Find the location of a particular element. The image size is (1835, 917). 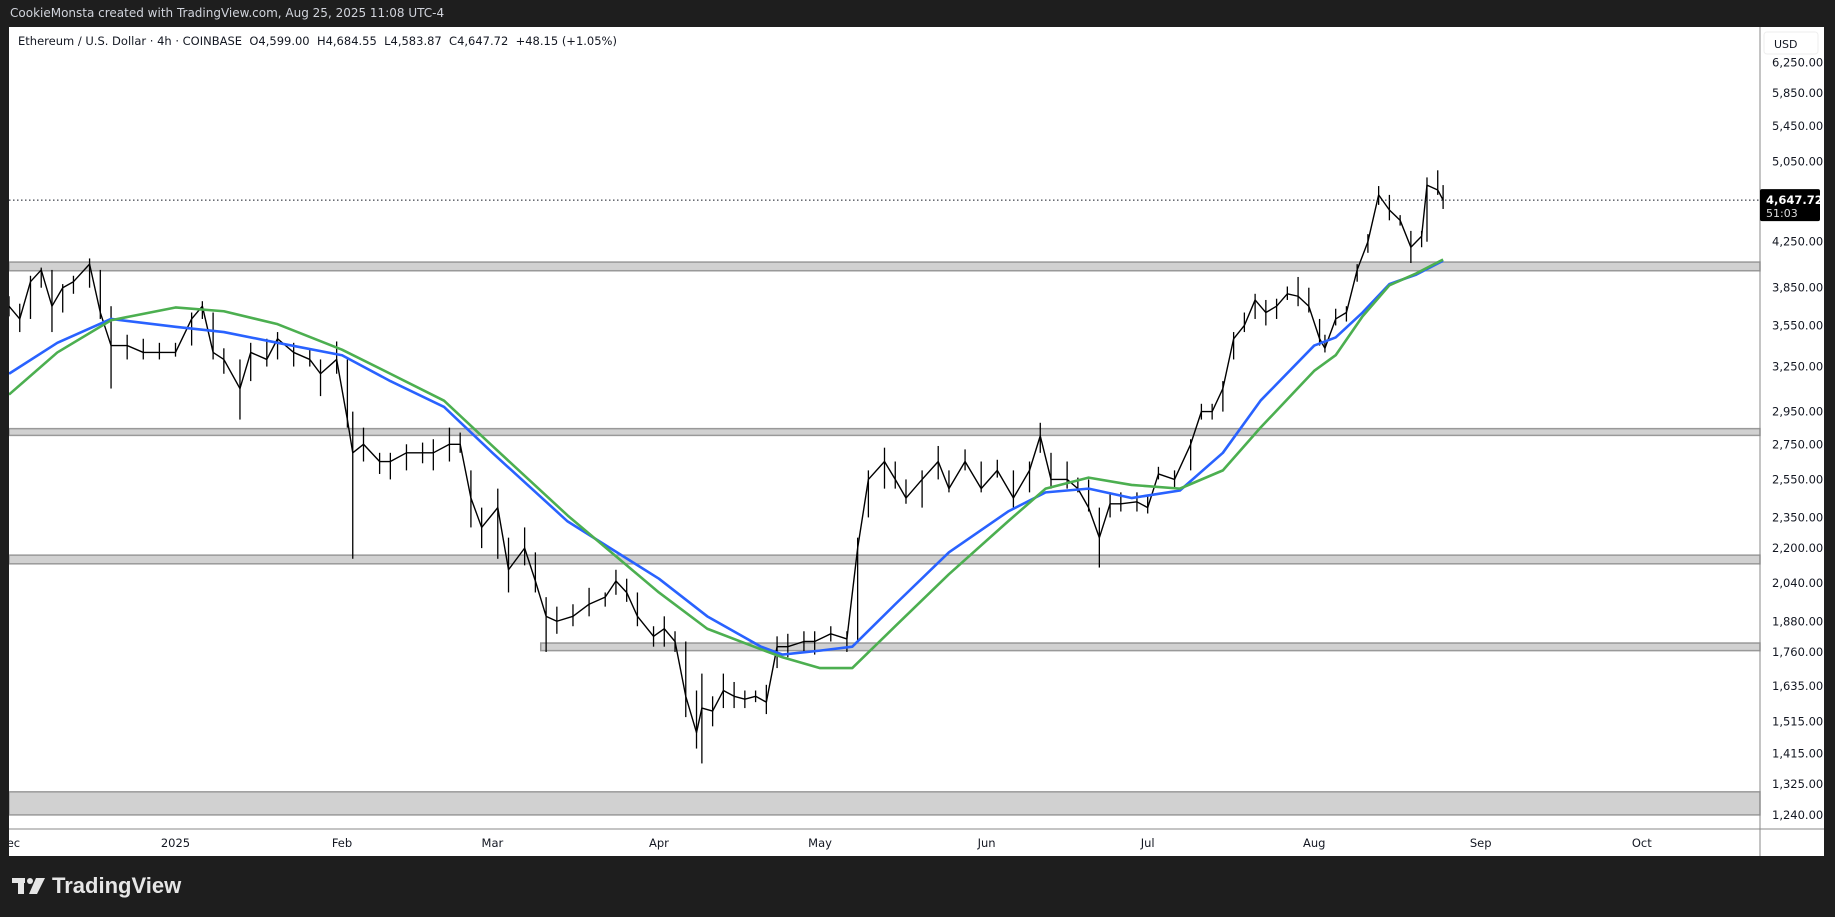

price-tick-label: 5,850.00 is located at coordinates (1797, 93).